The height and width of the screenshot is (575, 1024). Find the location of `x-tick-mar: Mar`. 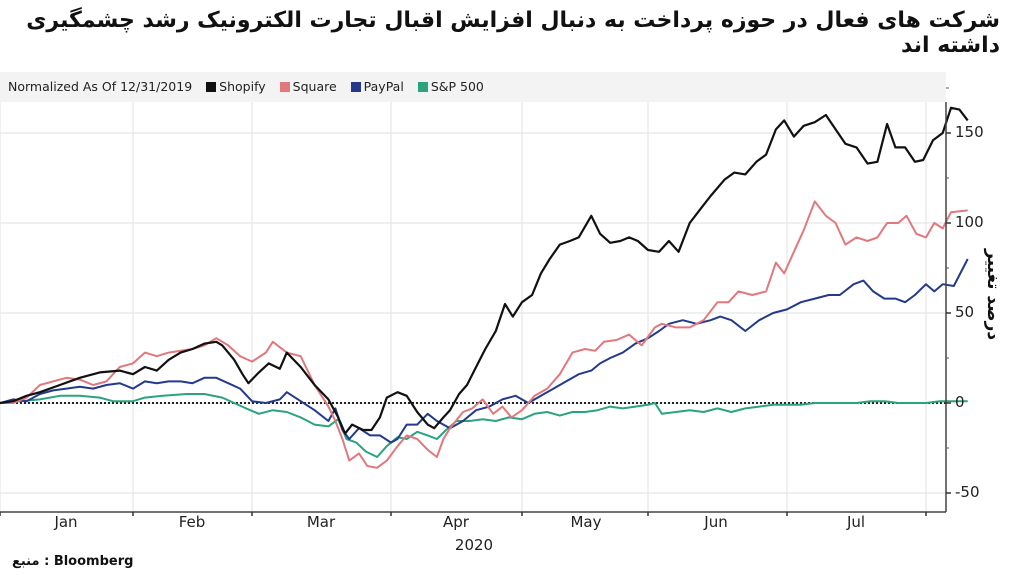

x-tick-mar: Mar is located at coordinates (321, 522).